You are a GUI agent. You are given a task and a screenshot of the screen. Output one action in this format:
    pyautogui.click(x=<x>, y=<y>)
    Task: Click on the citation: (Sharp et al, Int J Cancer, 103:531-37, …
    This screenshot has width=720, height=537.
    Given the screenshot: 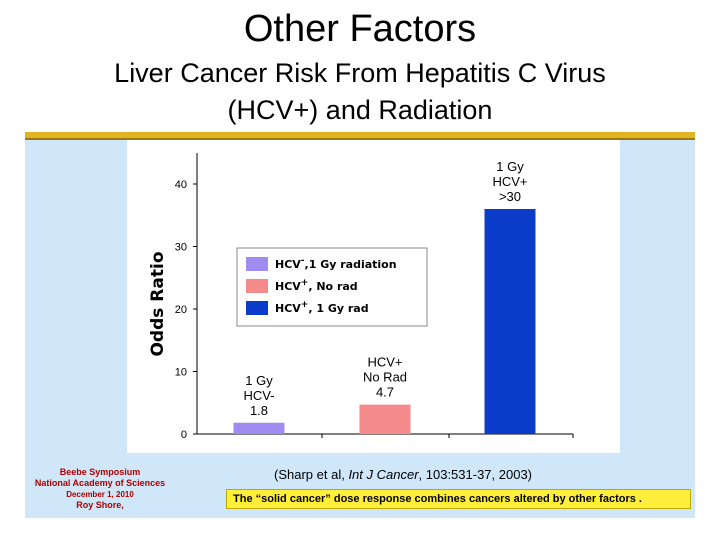 What is the action you would take?
    pyautogui.click(x=403, y=474)
    